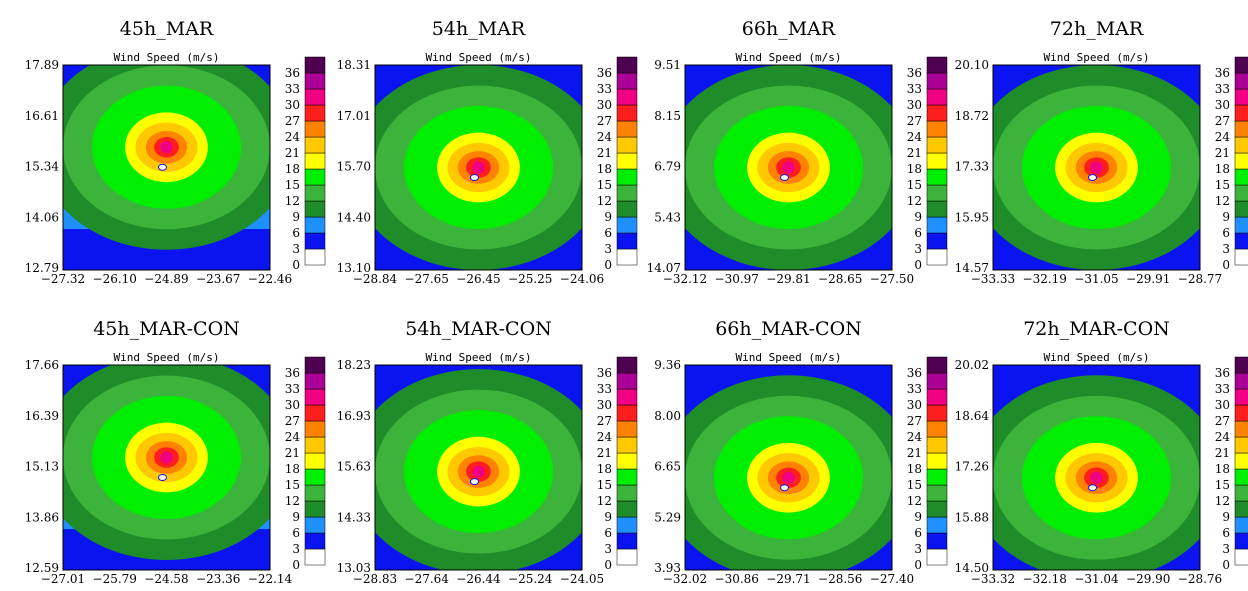 The width and height of the screenshot is (1248, 591). I want to click on x-tick-label: −24.89, so click(166, 279).